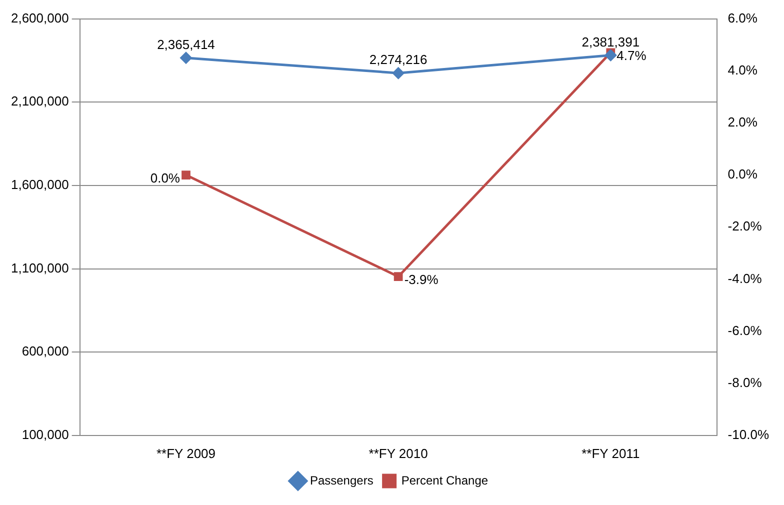 This screenshot has height=505, width=784. What do you see at coordinates (398, 60) in the screenshot?
I see `data-label: 2,274,216` at bounding box center [398, 60].